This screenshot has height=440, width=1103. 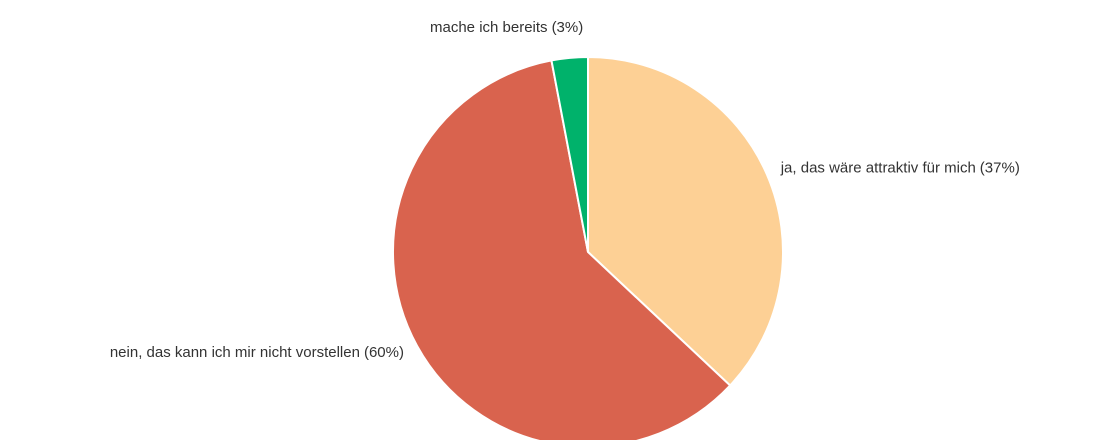 What do you see at coordinates (1000, 168) in the screenshot?
I see `value-label: (37%)` at bounding box center [1000, 168].